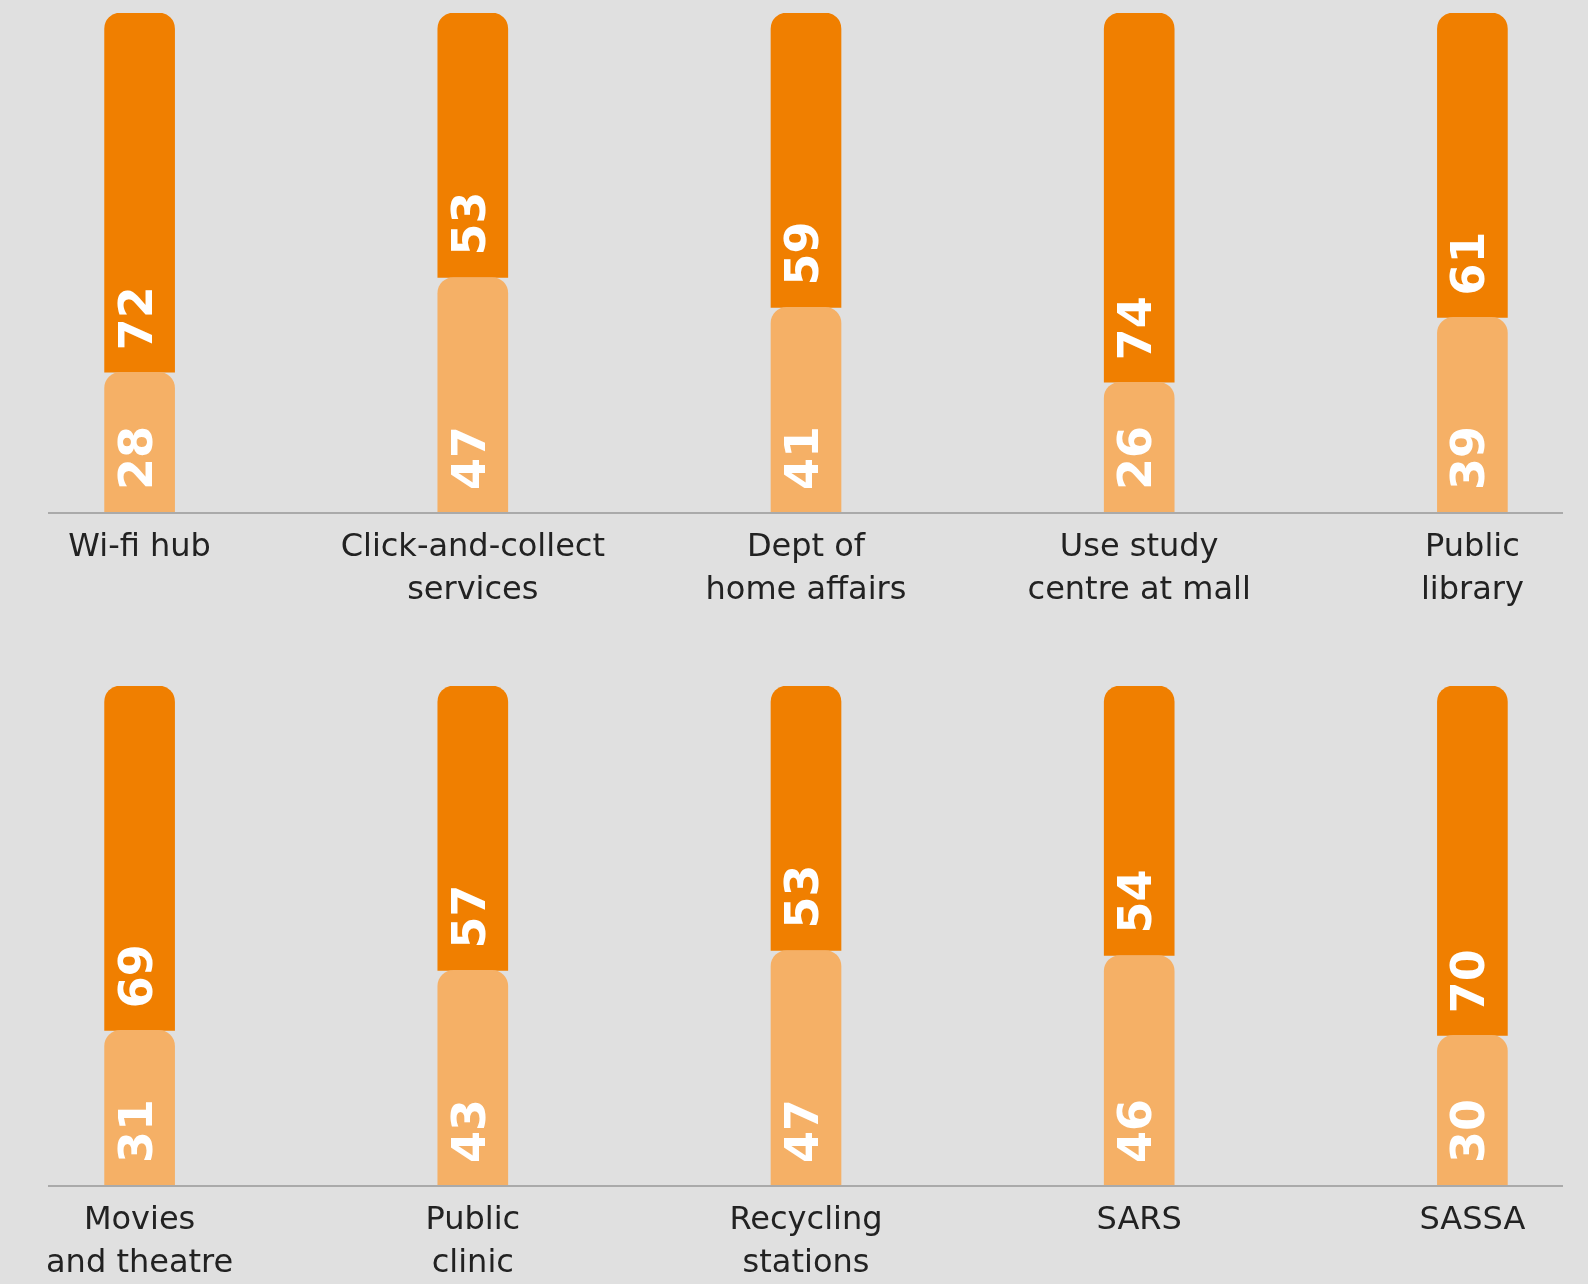 This screenshot has width=1588, height=1284. Describe the element at coordinates (468, 1130) in the screenshot. I see `data-label: 43` at that location.